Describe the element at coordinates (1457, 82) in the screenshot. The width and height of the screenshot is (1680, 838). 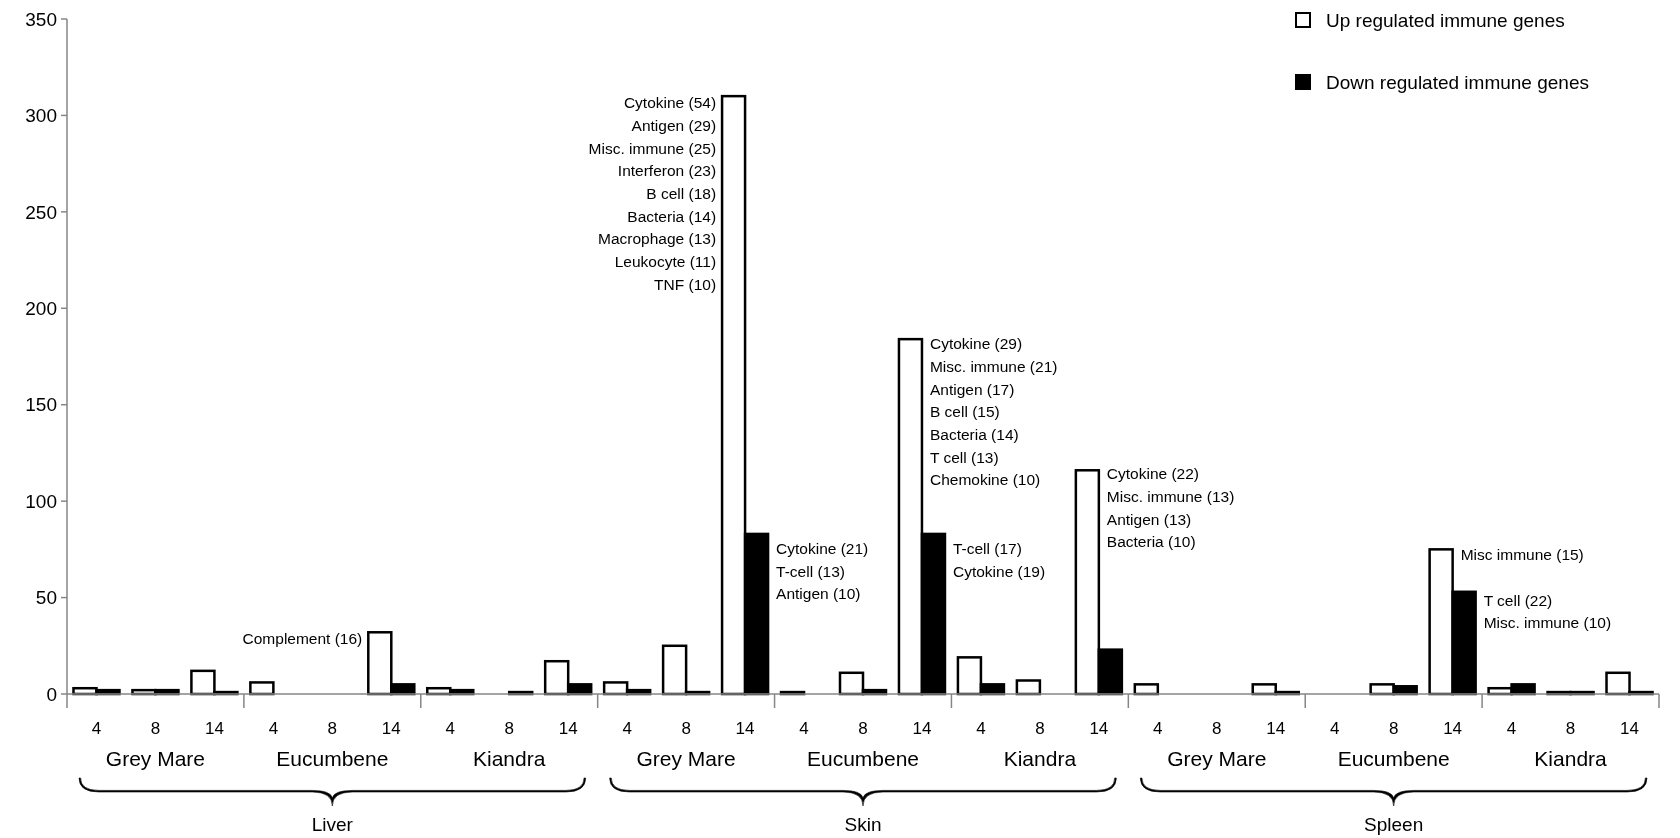
I see `legend-label: Down regulated immune genes` at that location.